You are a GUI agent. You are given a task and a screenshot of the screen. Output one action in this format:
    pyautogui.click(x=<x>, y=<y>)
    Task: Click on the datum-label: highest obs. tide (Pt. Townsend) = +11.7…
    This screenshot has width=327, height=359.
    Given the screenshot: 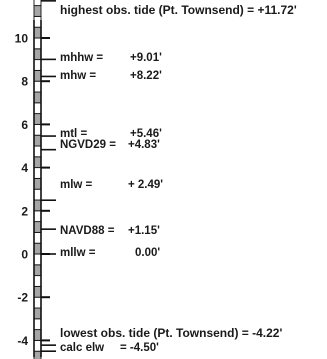 What is the action you would take?
    pyautogui.click(x=178, y=10)
    